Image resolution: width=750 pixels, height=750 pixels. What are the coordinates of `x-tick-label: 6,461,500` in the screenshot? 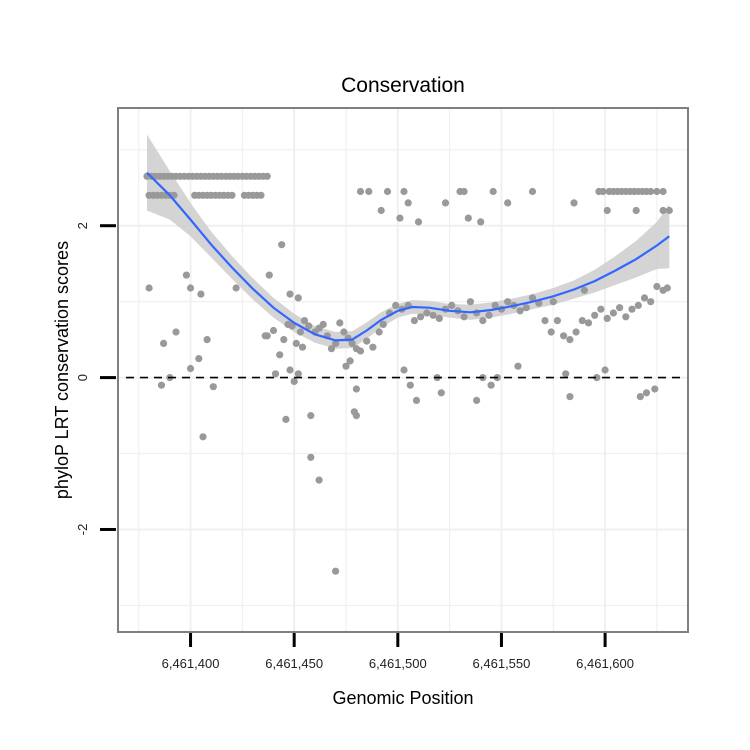 It's located at (398, 663).